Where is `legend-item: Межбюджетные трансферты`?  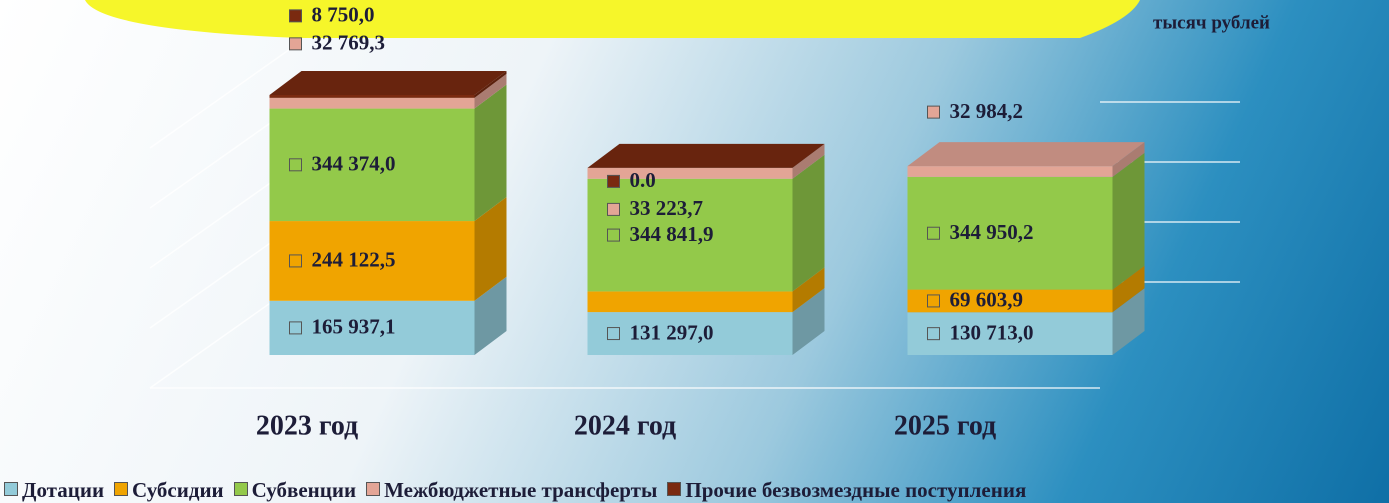 legend-item: Межбюджетные трансферты is located at coordinates (511, 490).